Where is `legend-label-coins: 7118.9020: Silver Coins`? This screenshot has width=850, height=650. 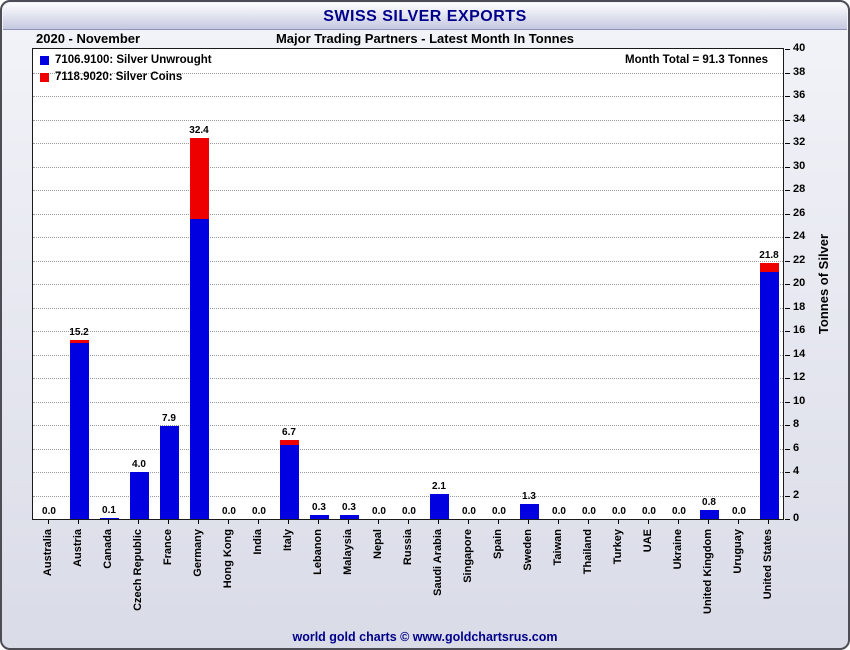 legend-label-coins: 7118.9020: Silver Coins is located at coordinates (119, 77).